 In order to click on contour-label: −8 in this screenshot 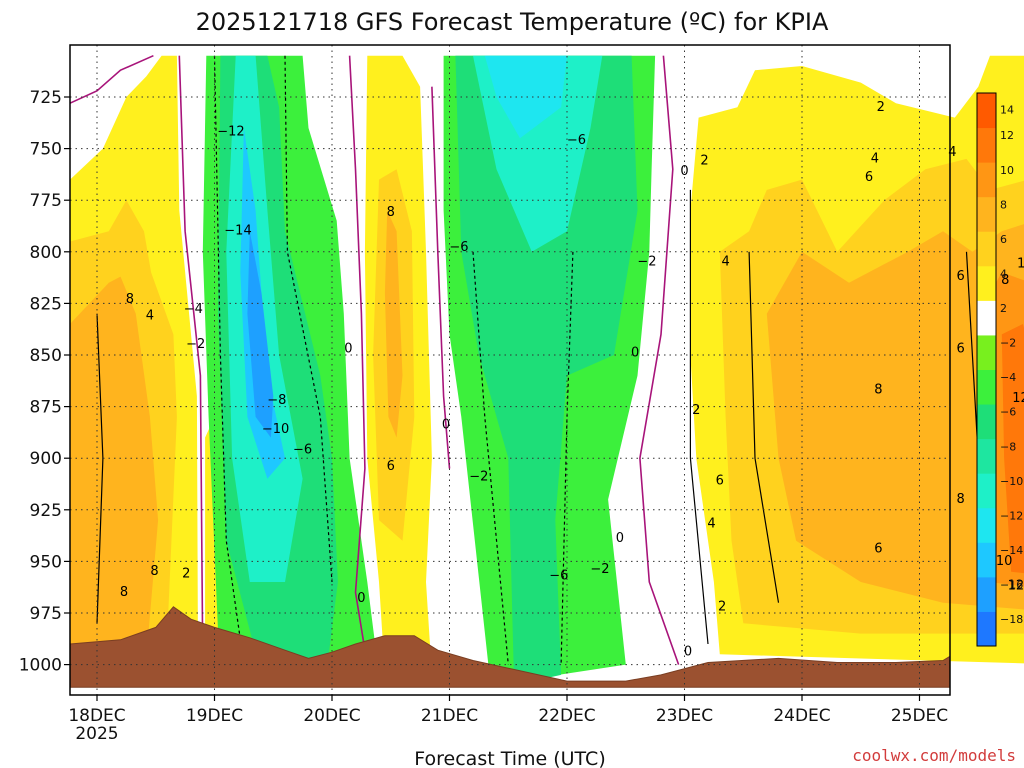, I will do `click(276, 400)`.